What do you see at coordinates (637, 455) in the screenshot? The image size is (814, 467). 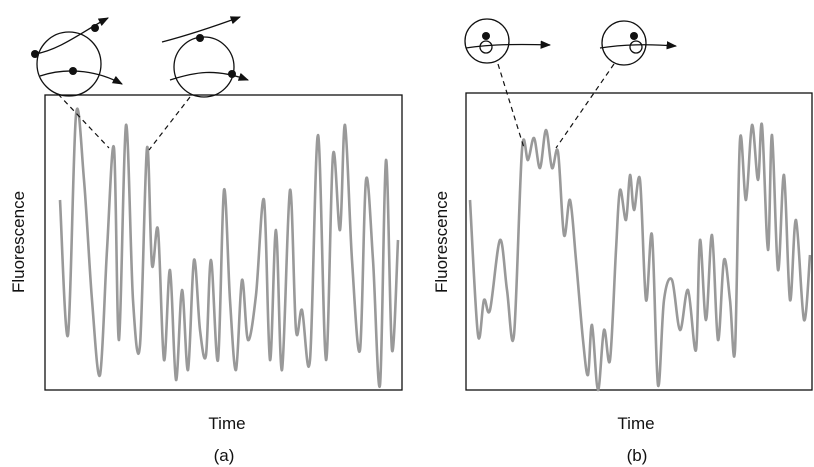 I see `panel-caption: (b)` at bounding box center [637, 455].